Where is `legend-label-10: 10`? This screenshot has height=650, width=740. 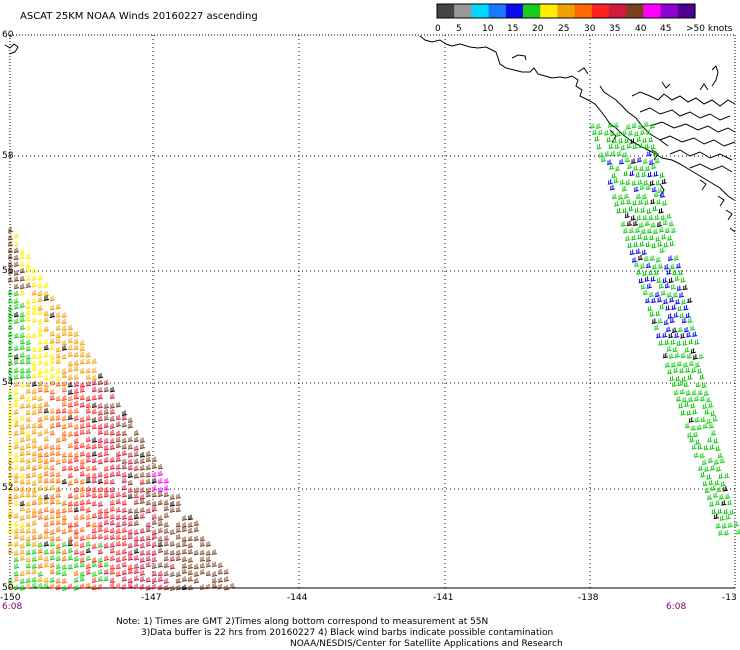 legend-label-10: 10 is located at coordinates (488, 29).